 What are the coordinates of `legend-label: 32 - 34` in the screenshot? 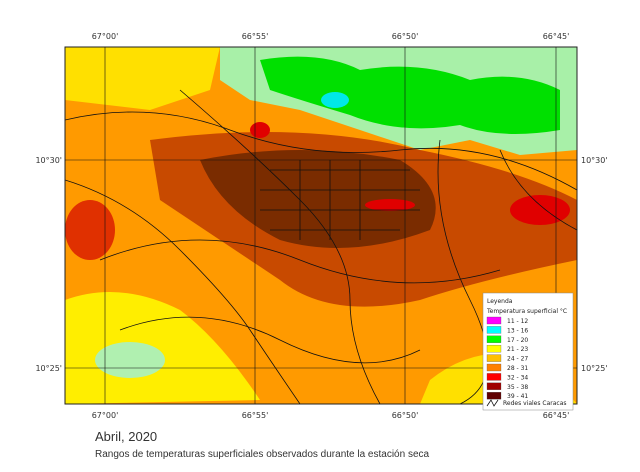 It's located at (517, 377).